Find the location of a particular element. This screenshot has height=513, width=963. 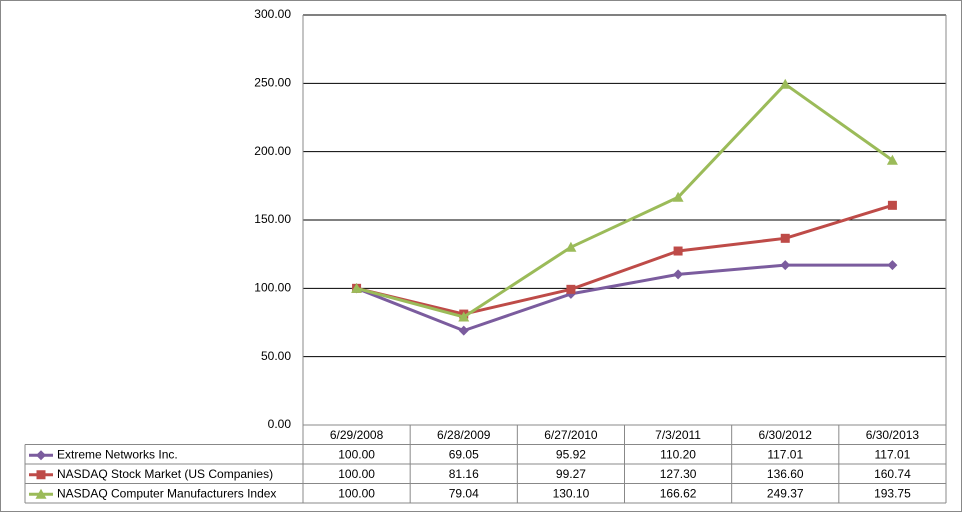

table-value: 79.04 is located at coordinates (464, 493).